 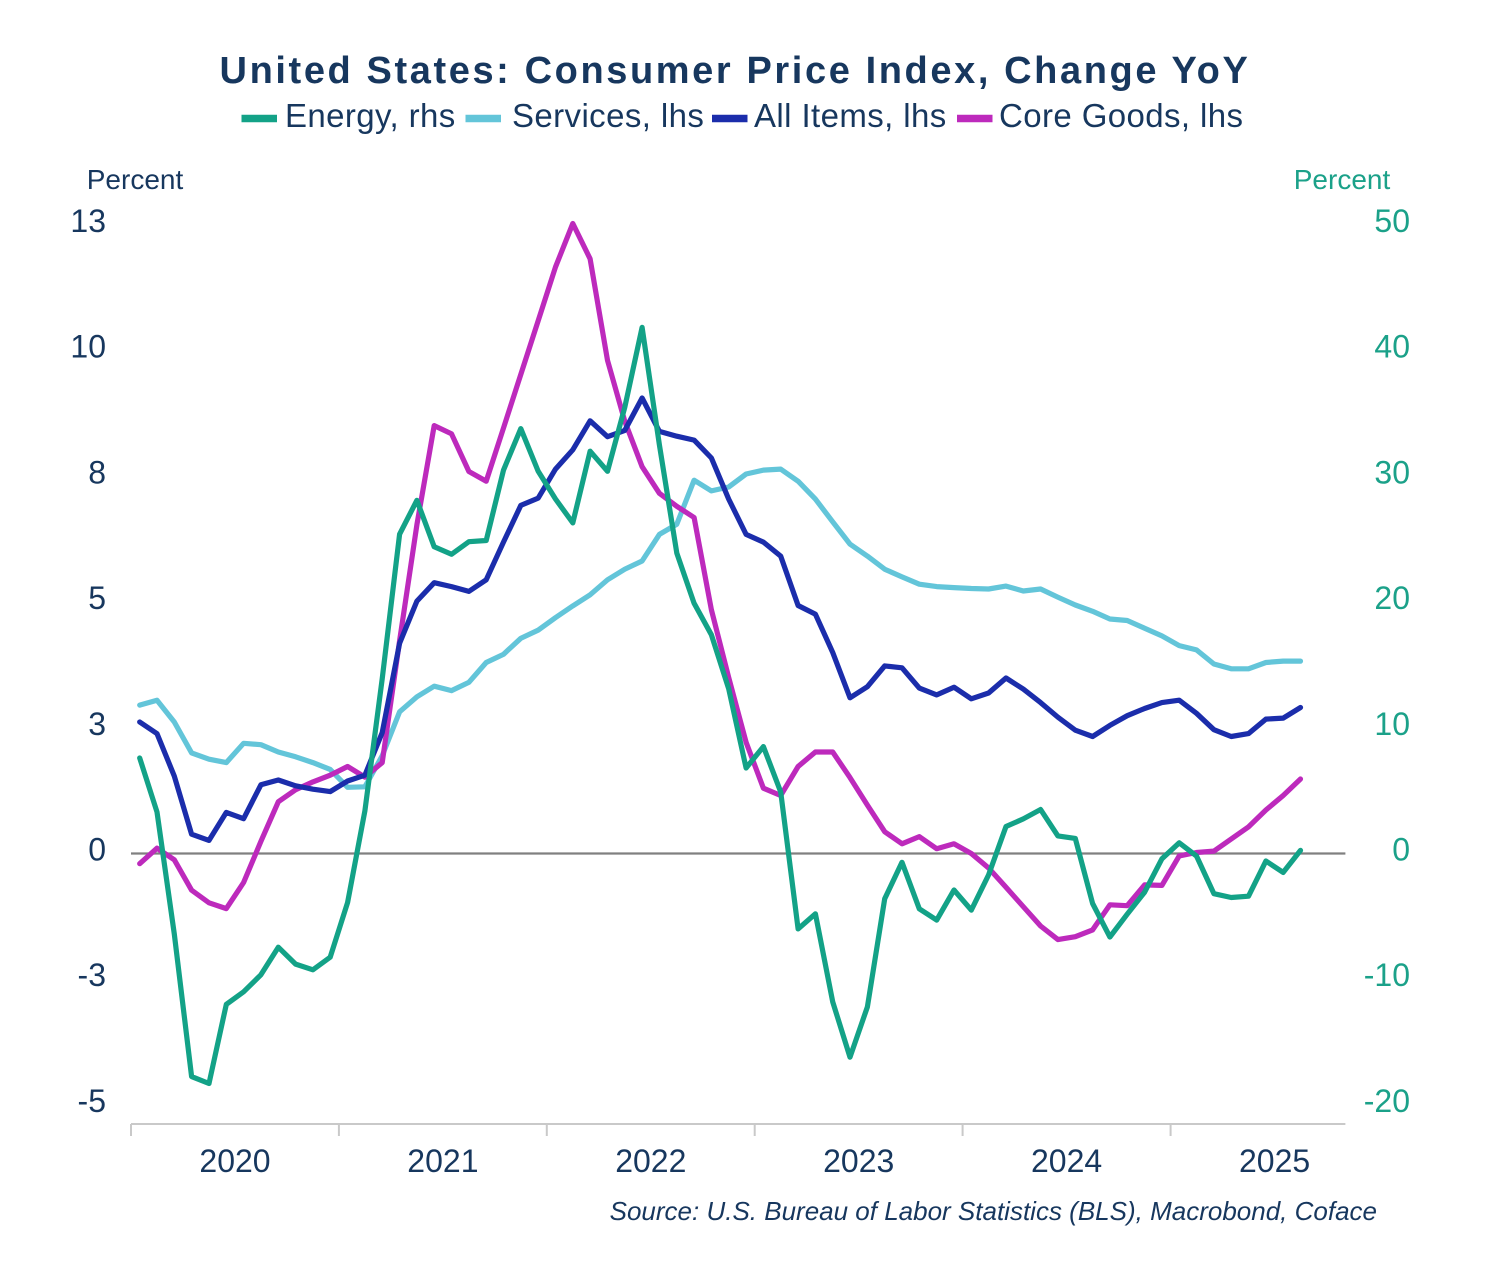 What do you see at coordinates (97, 598) in the screenshot?
I see `svg-text: 5` at bounding box center [97, 598].